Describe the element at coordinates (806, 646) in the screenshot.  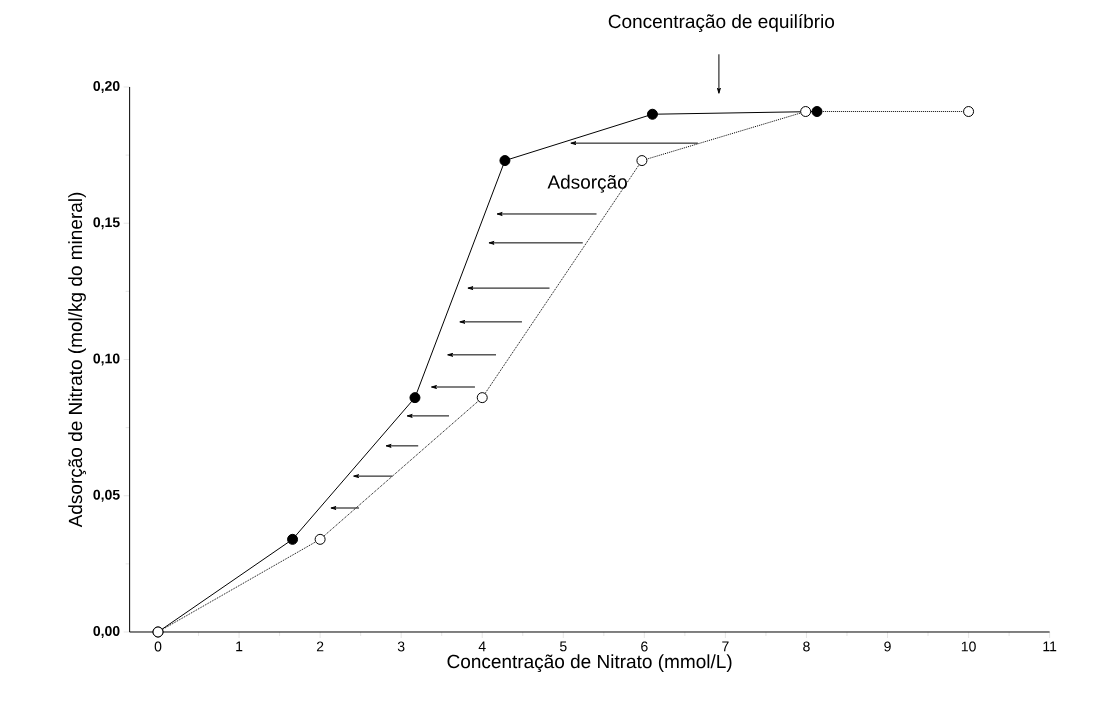
I see `x-tick-label: 8` at that location.